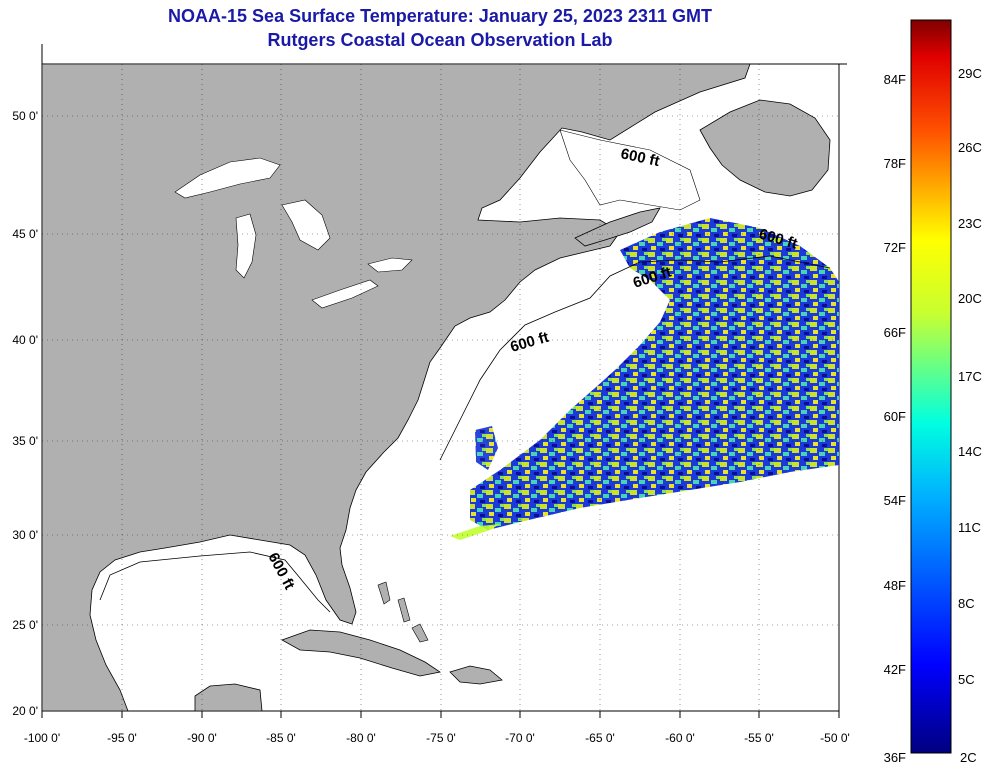 The height and width of the screenshot is (770, 984). Describe the element at coordinates (215, 582) in the screenshot. I see `600ft-contour-gulf` at that location.